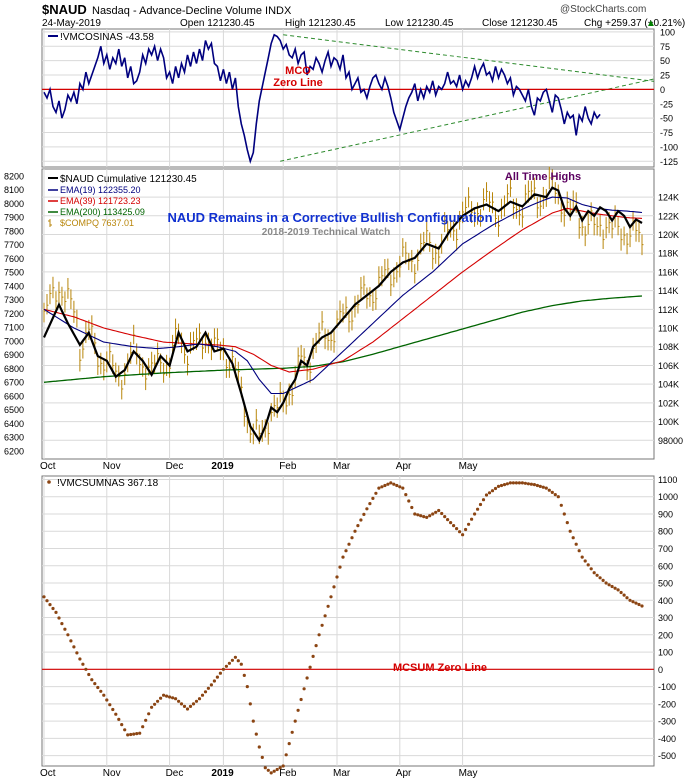 The width and height of the screenshot is (700, 780). What do you see at coordinates (668, 198) in the screenshot?
I see `naud-y-tick-label: 124K` at bounding box center [668, 198].